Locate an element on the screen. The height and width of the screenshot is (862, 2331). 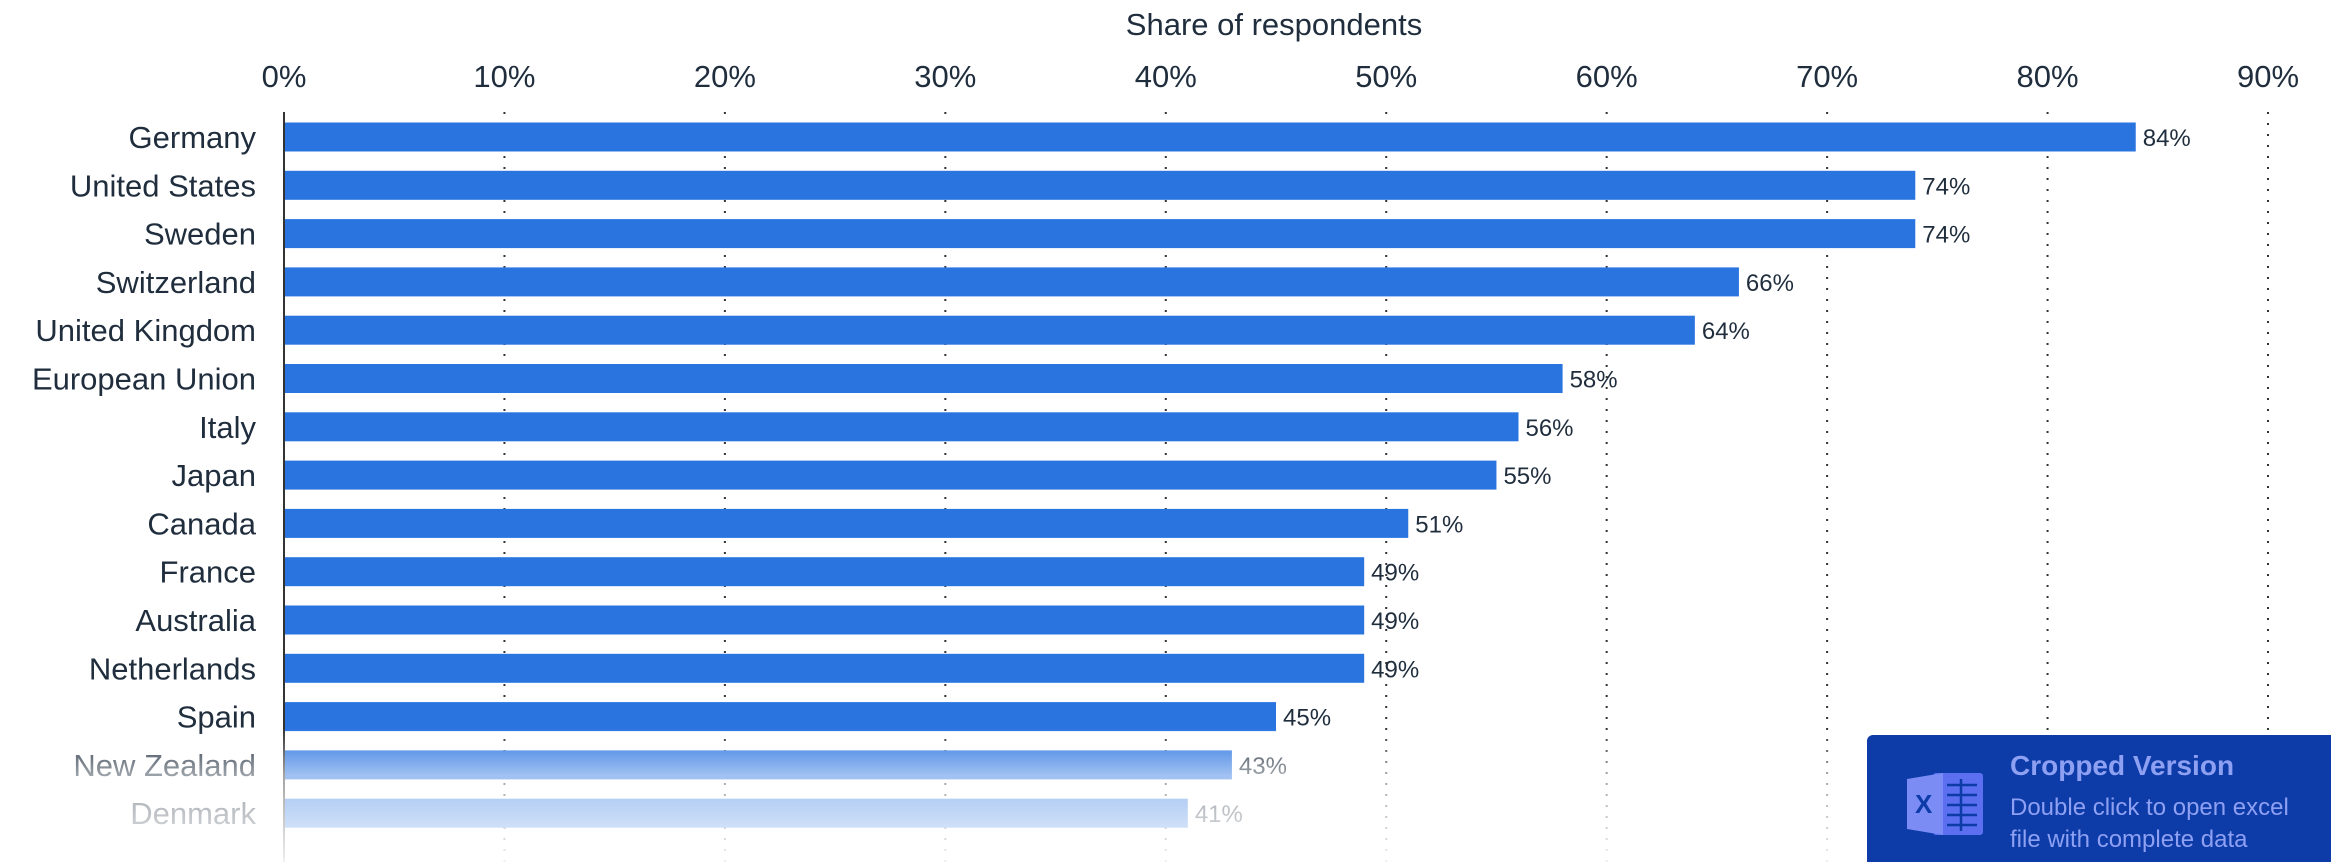
value-label: 84% is located at coordinates (2167, 138).